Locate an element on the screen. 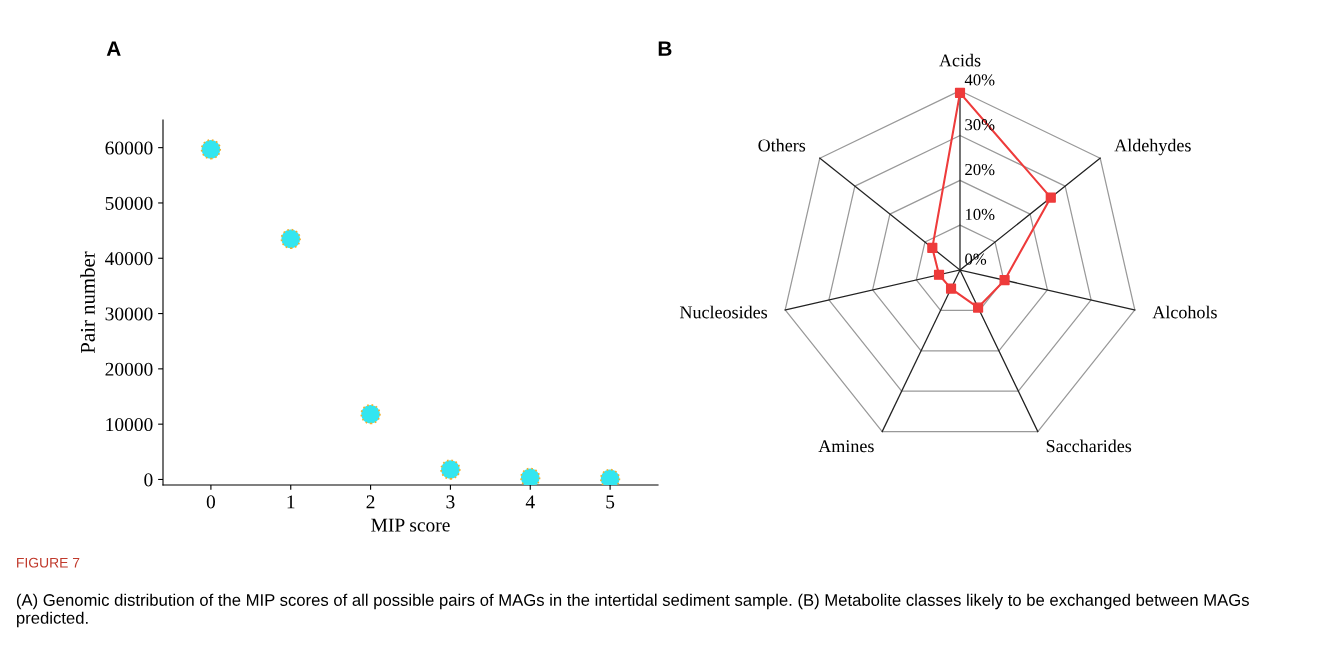  spoke-label: Alcohols is located at coordinates (1184, 312).